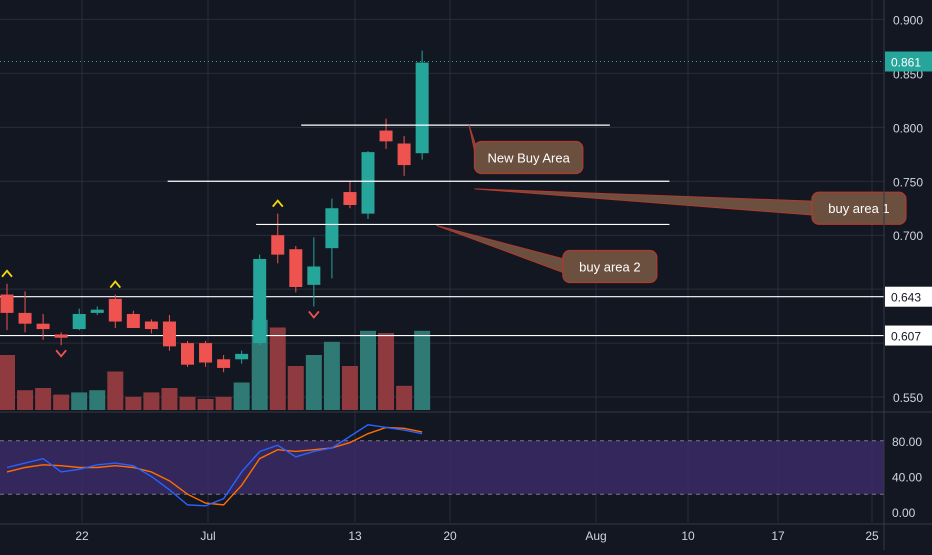 This screenshot has height=555, width=932. I want to click on time-tick-label: 10, so click(688, 536).